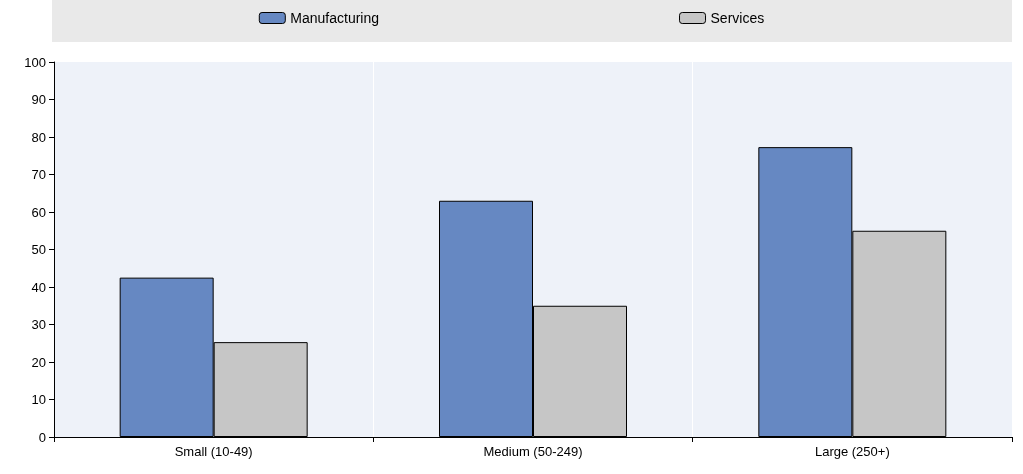 This screenshot has height=474, width=1023. I want to click on y-tick-label: 10, so click(38, 399).